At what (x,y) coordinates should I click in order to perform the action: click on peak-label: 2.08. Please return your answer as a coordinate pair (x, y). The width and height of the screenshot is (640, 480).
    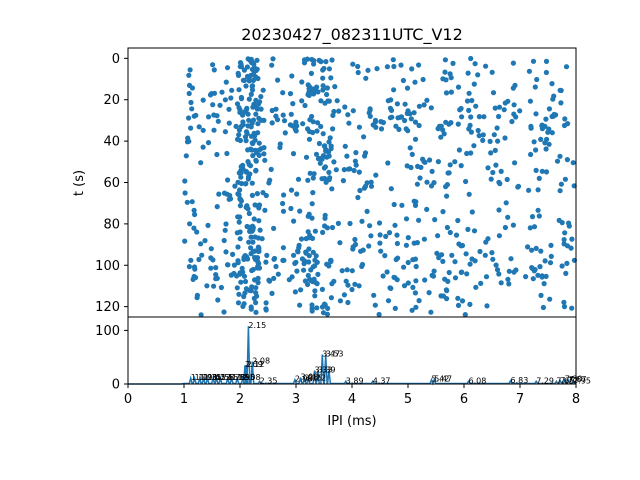
    Looking at the image, I should click on (252, 377).